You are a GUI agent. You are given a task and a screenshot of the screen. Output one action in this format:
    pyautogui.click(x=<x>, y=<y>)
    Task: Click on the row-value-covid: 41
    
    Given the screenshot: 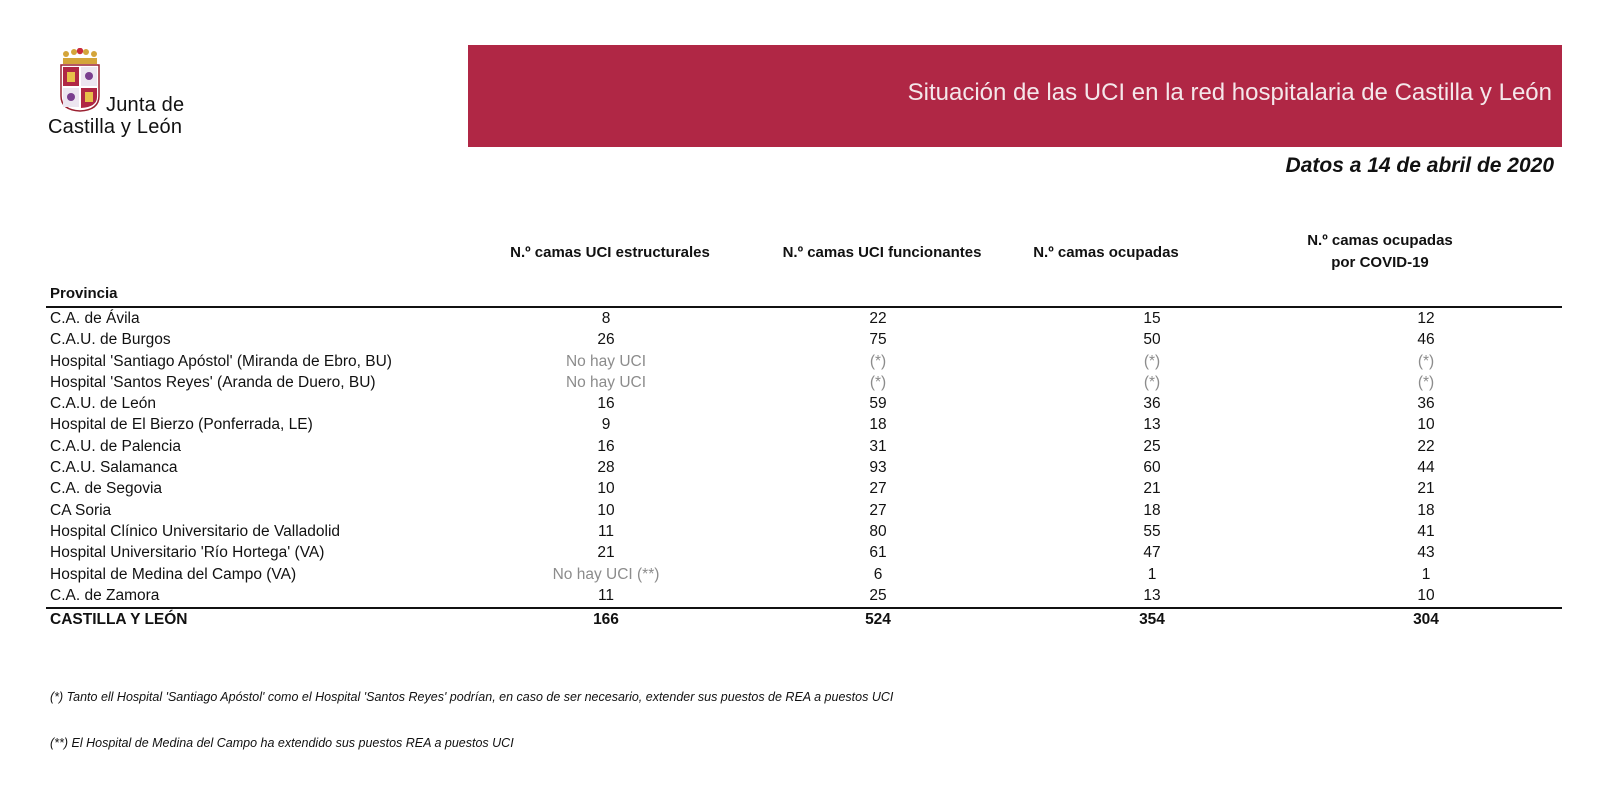 What is the action you would take?
    pyautogui.click(x=1426, y=531)
    